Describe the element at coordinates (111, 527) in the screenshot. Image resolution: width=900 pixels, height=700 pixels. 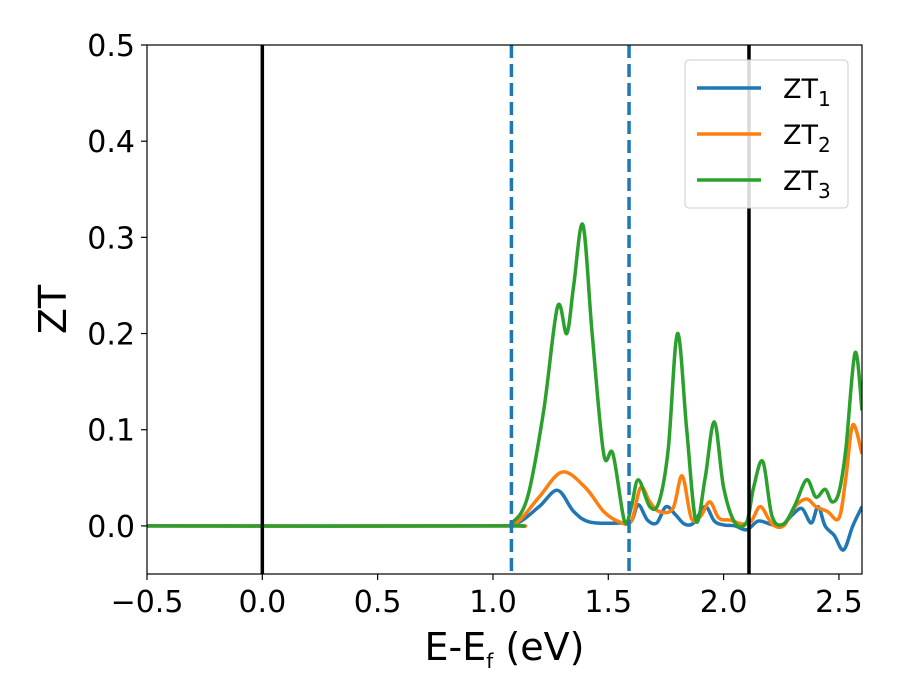
I see `y-tick-label: 0.0` at that location.